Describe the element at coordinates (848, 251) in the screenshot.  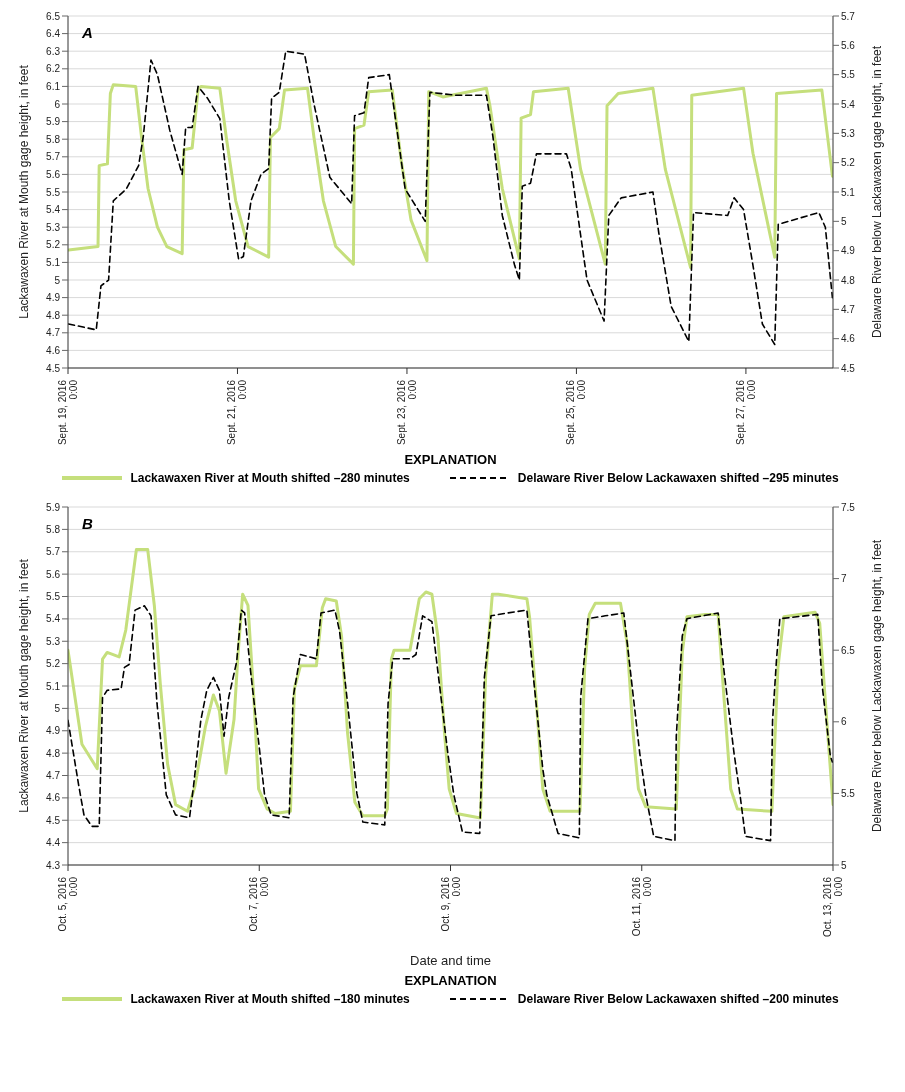
I see `y2-tick-label: 4.9` at that location.